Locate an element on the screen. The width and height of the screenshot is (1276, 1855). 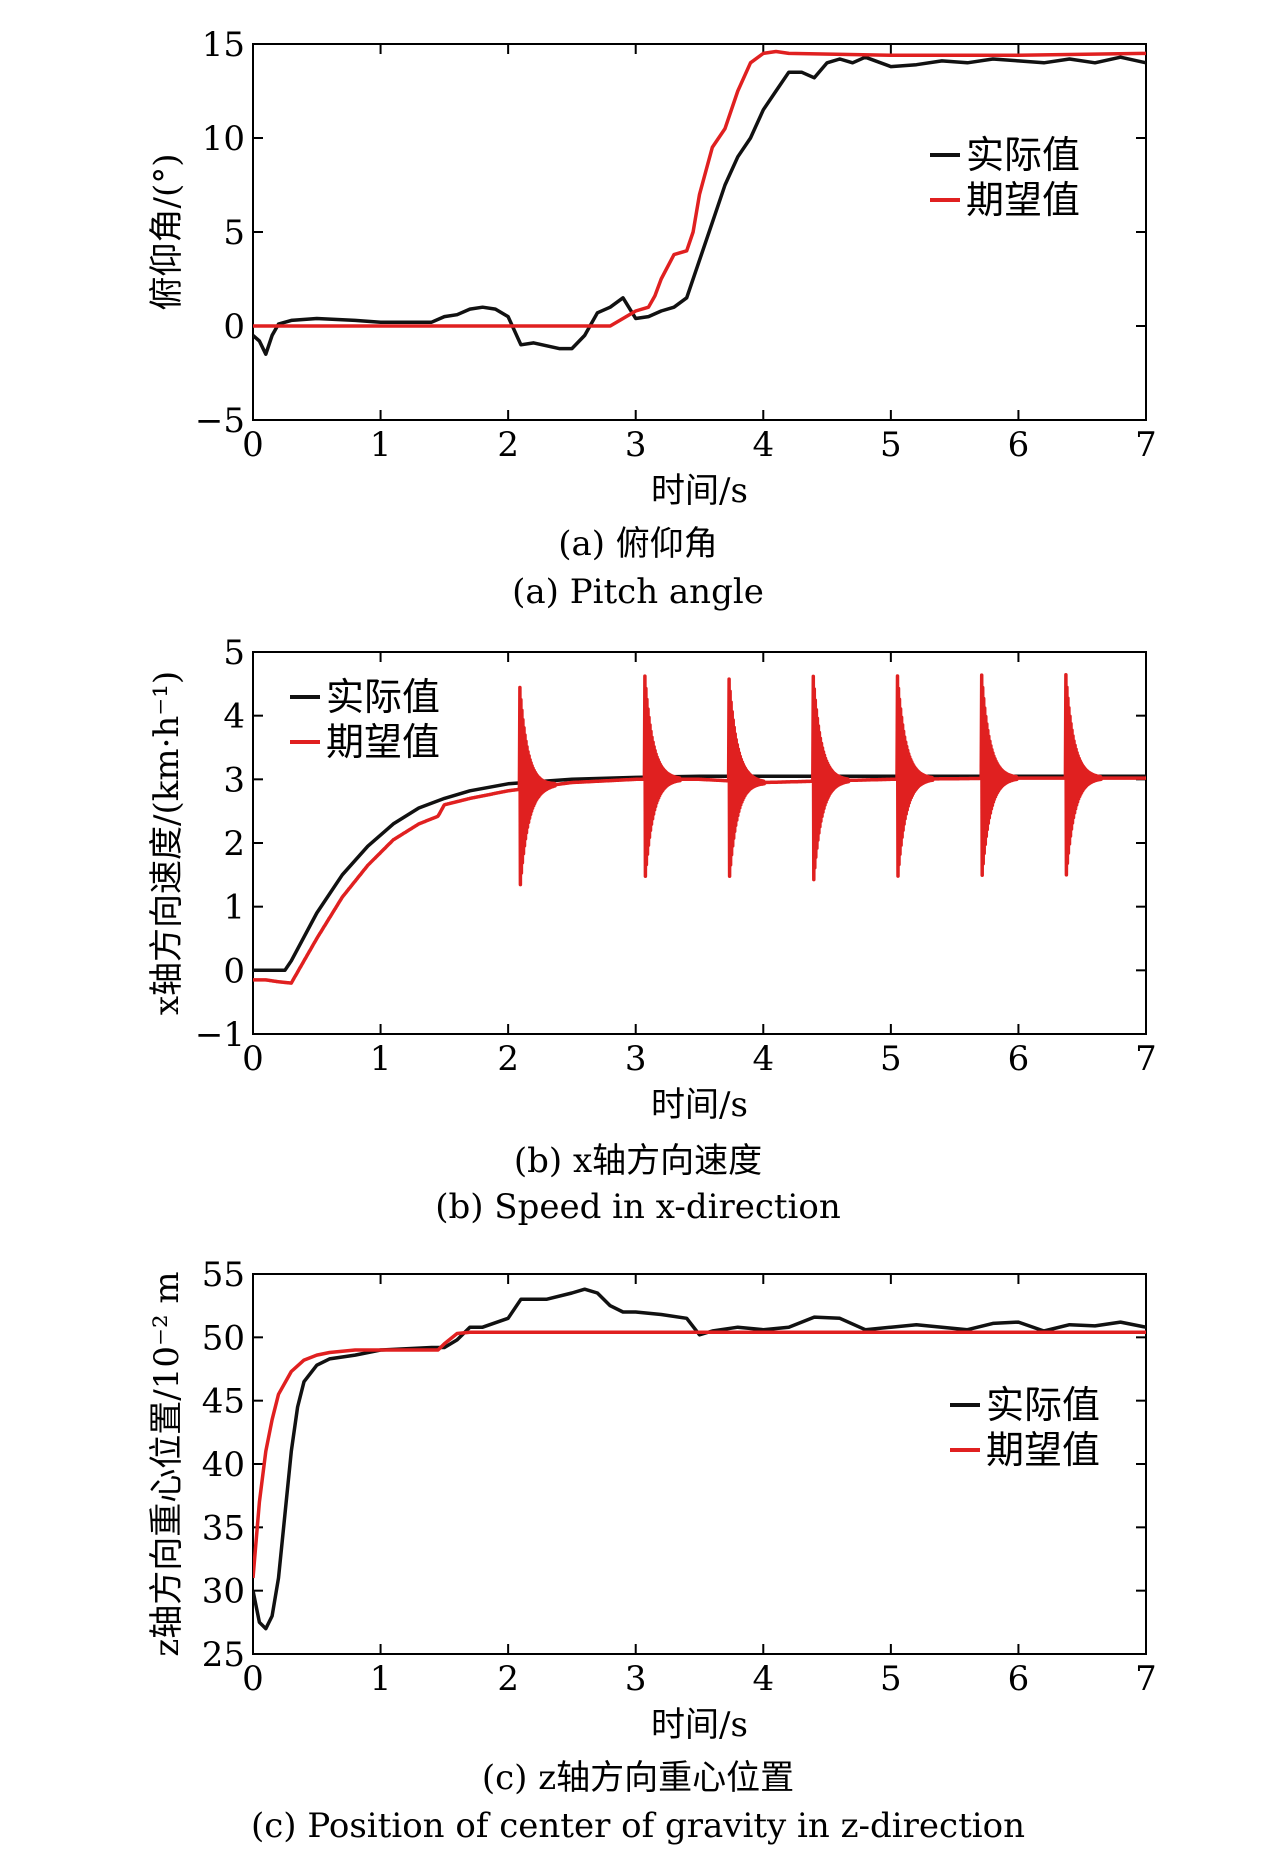
y-tick-label: 30 is located at coordinates (223, 1592).